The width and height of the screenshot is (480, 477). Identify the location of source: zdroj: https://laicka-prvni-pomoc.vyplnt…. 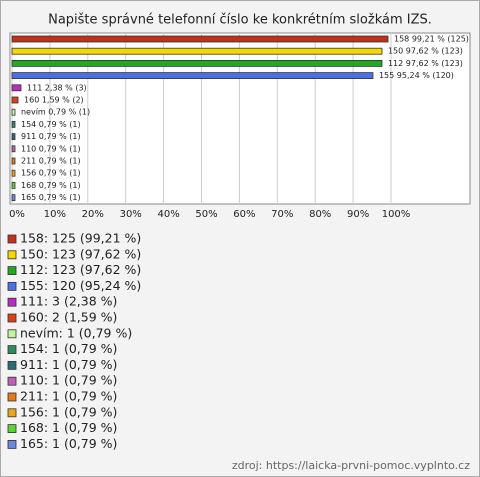
(351, 465).